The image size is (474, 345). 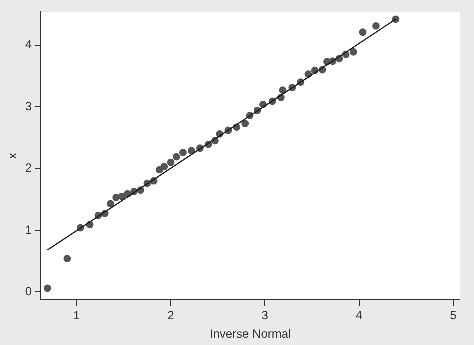 I want to click on x-tick-label: 4, so click(x=359, y=315).